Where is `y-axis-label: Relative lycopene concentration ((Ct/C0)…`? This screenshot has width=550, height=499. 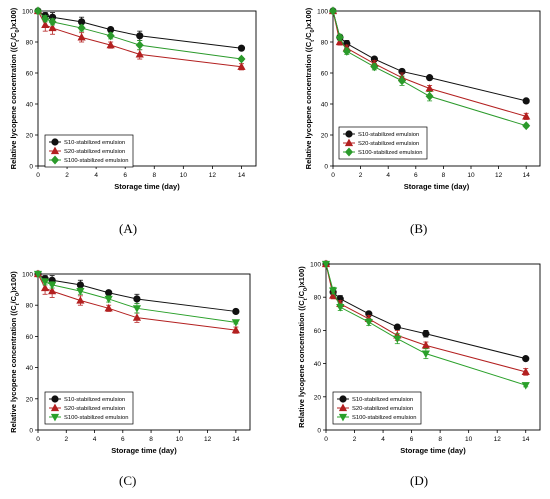 y-axis-label: Relative lycopene concentration ((Ct/C0)… is located at coordinates (303, 347).